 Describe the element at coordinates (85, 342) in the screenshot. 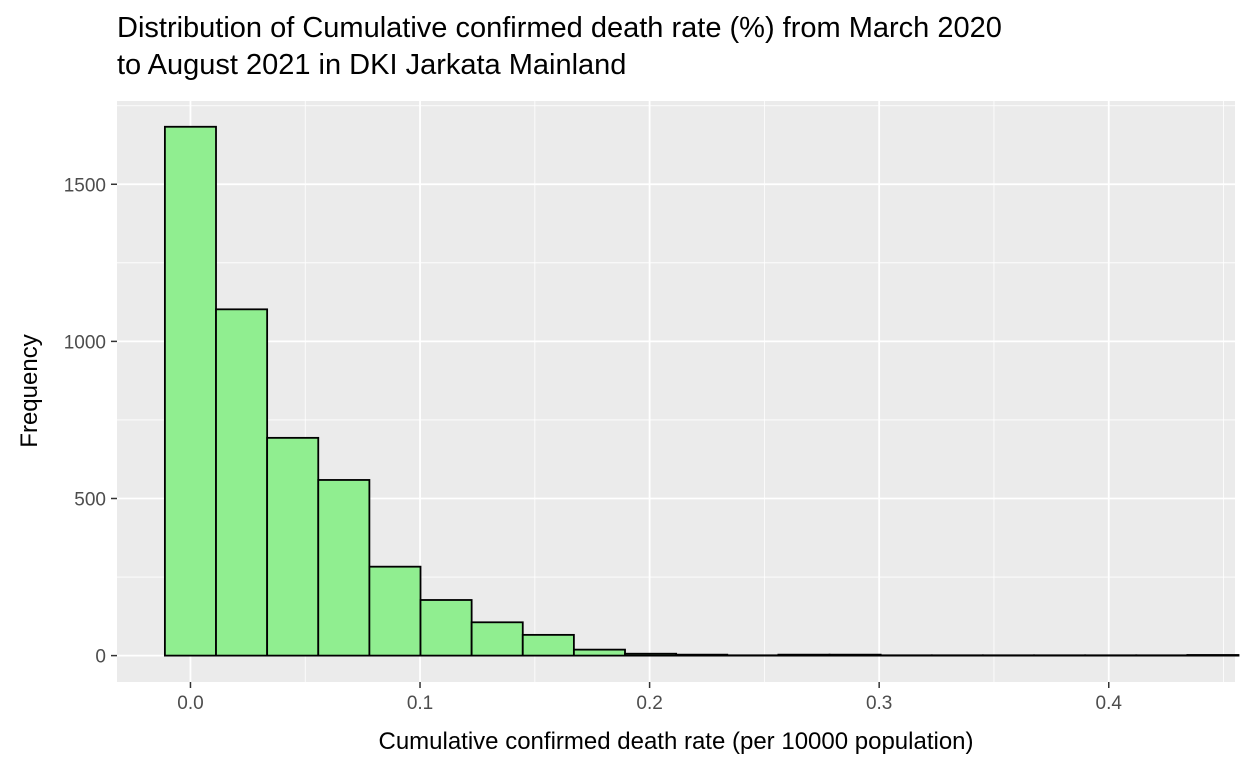

I see `y-tick-label: 1000` at that location.